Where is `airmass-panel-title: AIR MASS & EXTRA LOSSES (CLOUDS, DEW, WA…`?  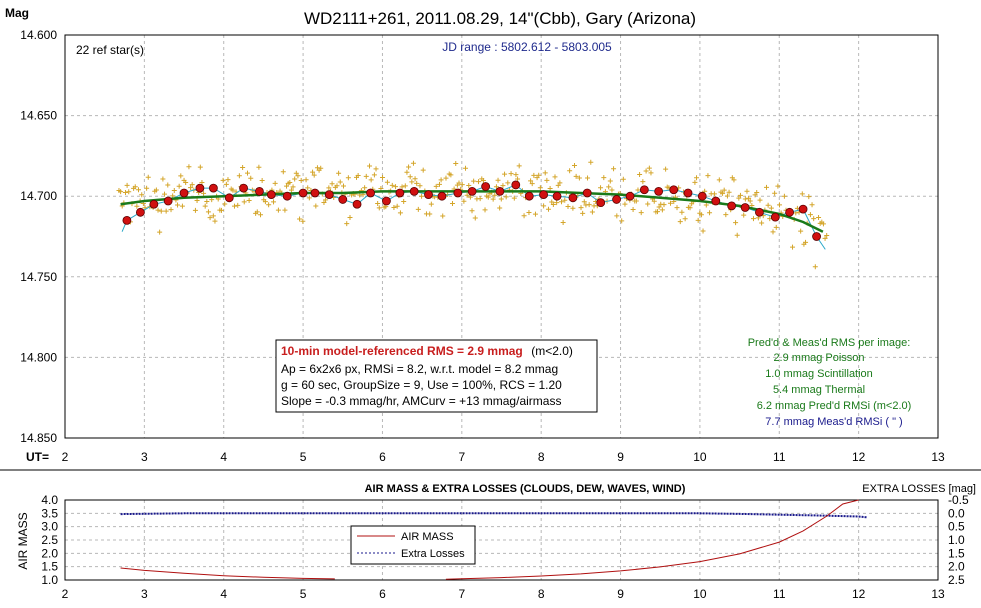
airmass-panel-title: AIR MASS & EXTRA LOSSES (CLOUDS, DEW, WA… is located at coordinates (525, 489).